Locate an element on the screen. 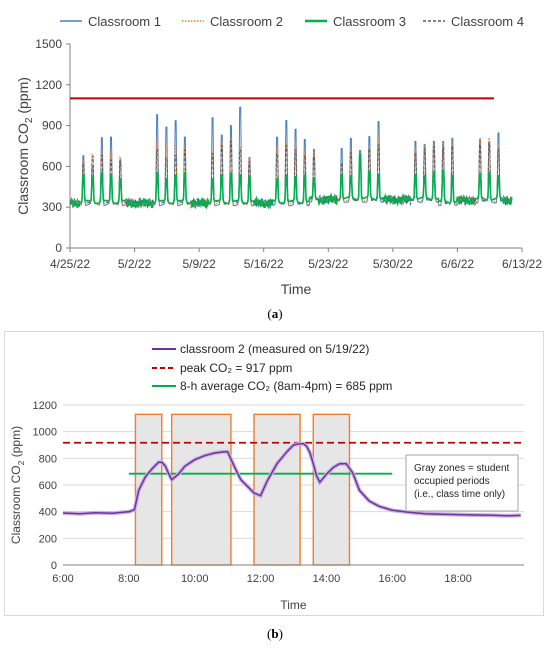  x-tick-label-b: 10:00 is located at coordinates (195, 579).